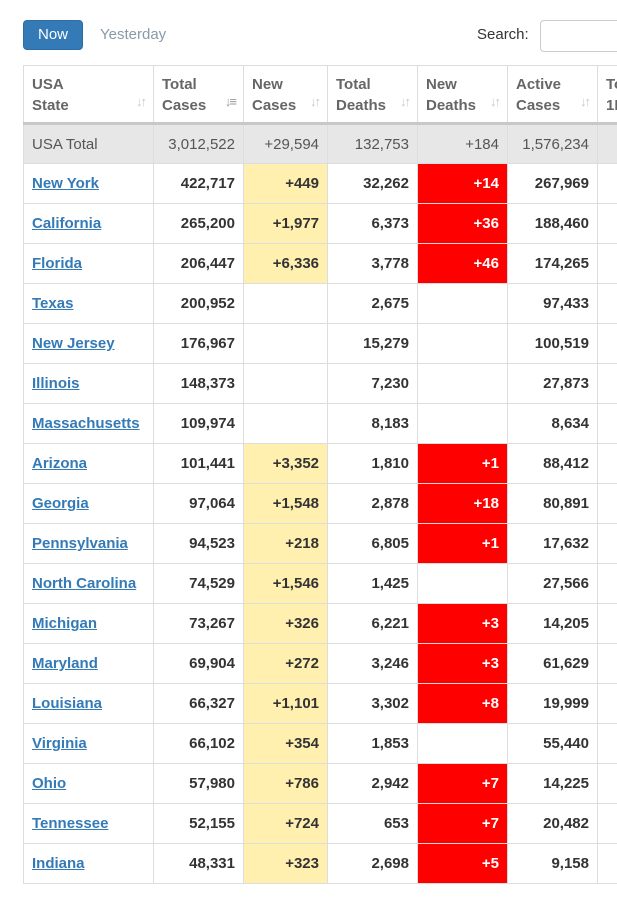 Image resolution: width=617 pixels, height=900 pixels. What do you see at coordinates (552, 143) in the screenshot?
I see `total-active-cases-cell: 1,576,234` at bounding box center [552, 143].